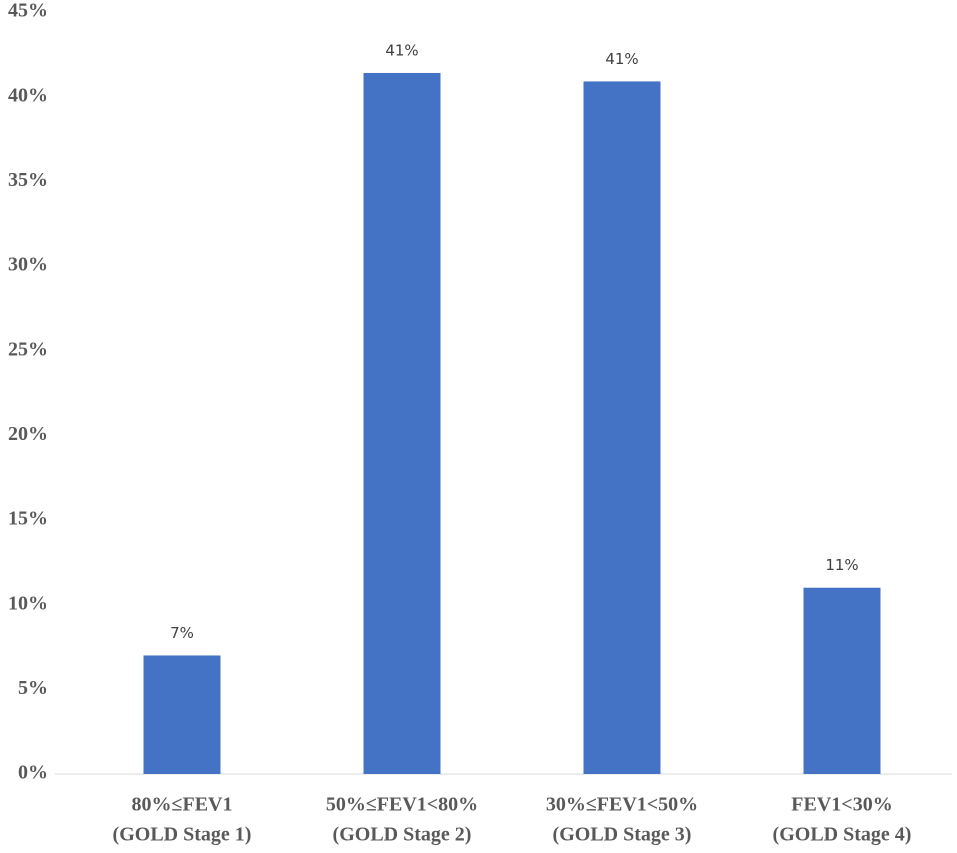 The width and height of the screenshot is (957, 853). Describe the element at coordinates (841, 805) in the screenshot. I see `x-tick-label: FEV1<30%` at that location.